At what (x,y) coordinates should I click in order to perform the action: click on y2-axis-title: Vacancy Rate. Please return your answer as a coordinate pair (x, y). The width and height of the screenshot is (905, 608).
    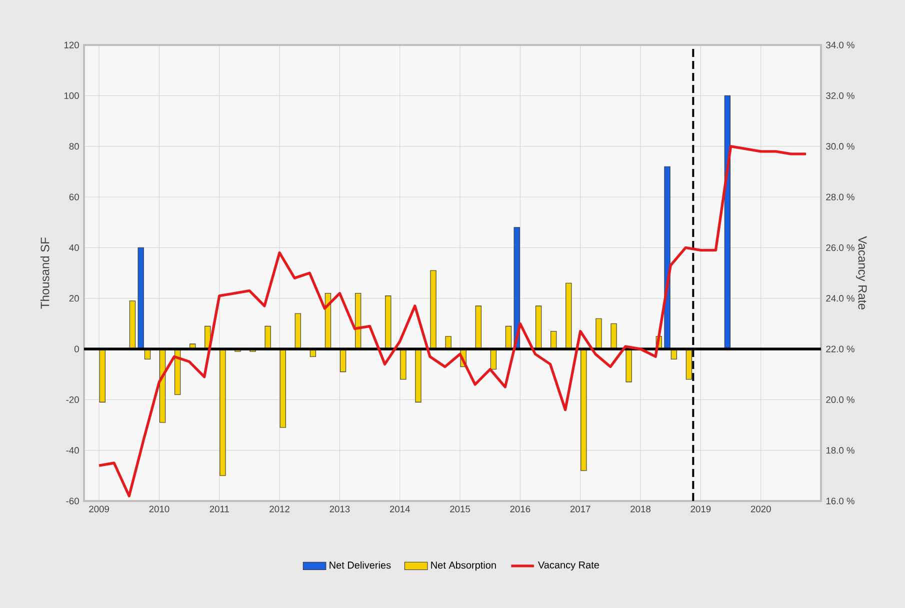
    Looking at the image, I should click on (861, 273).